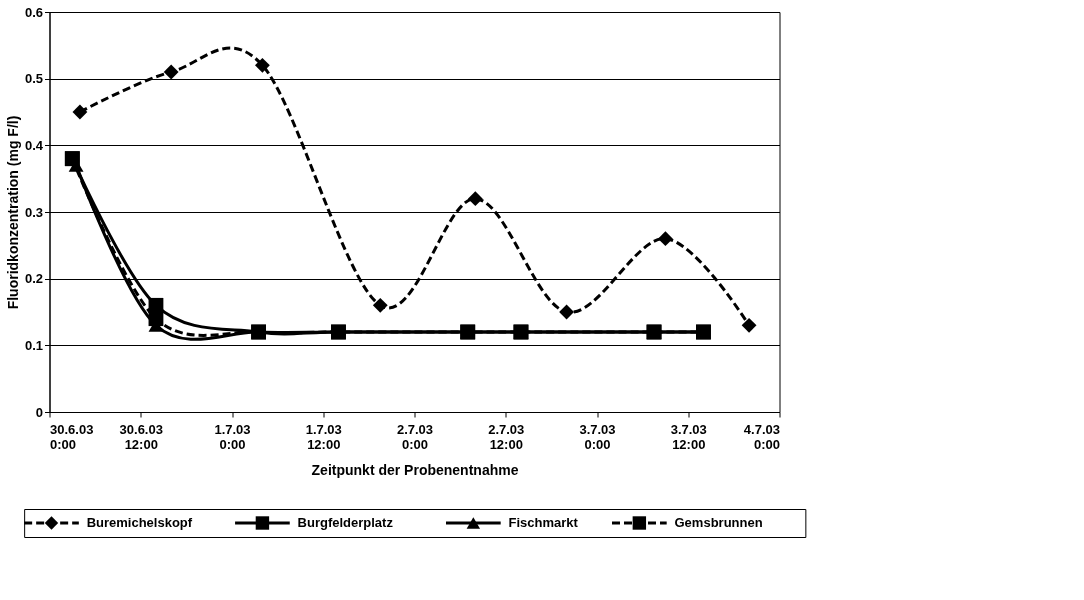 This screenshot has height=600, width=1084. I want to click on x-tick-label: 30.6.03 12:00, so click(141, 436).